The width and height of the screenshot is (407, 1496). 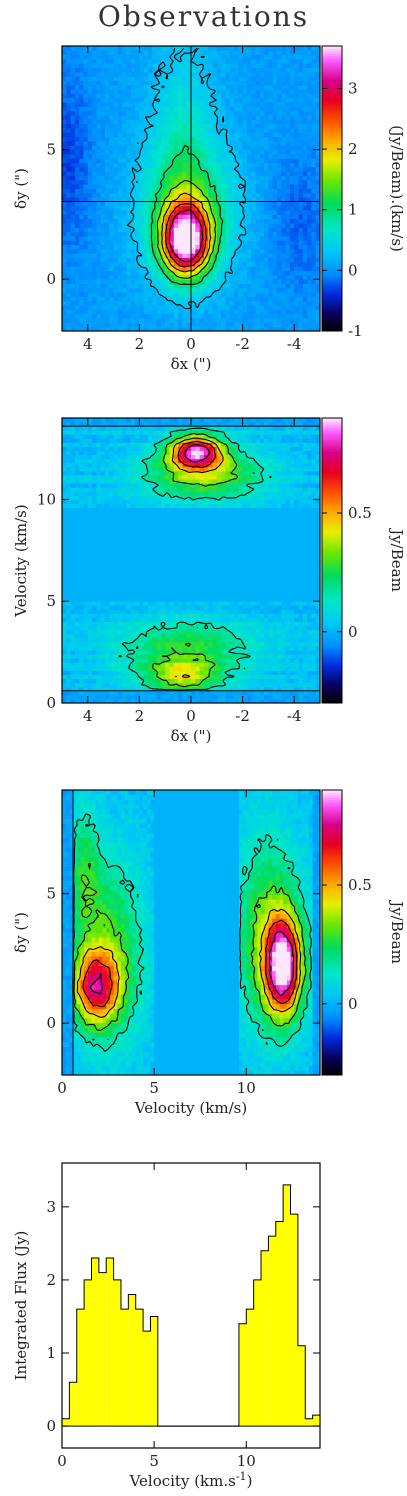 What do you see at coordinates (332, 311) in the screenshot?
I see `colorbar-cell` at bounding box center [332, 311].